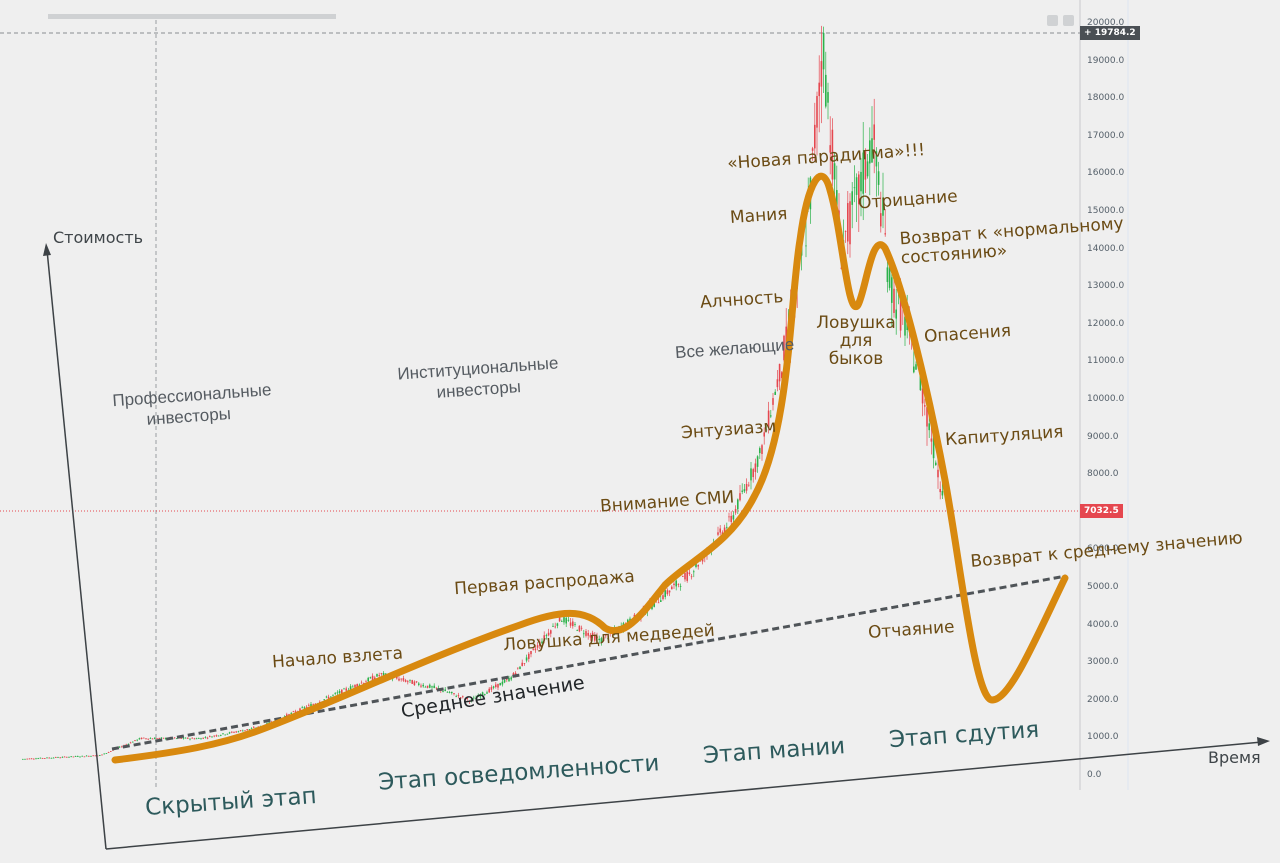 The width and height of the screenshot is (1280, 863). I want to click on price-tick: 6000.0, so click(1103, 549).